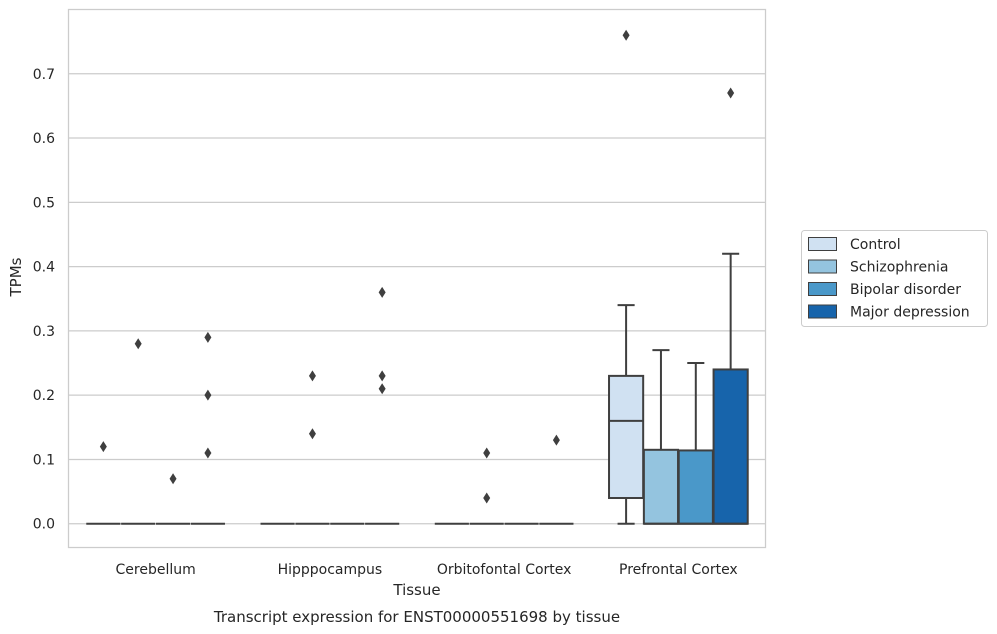 This screenshot has height=634, width=997. What do you see at coordinates (44, 525) in the screenshot?
I see `y-tick-label: 0.0` at bounding box center [44, 525].